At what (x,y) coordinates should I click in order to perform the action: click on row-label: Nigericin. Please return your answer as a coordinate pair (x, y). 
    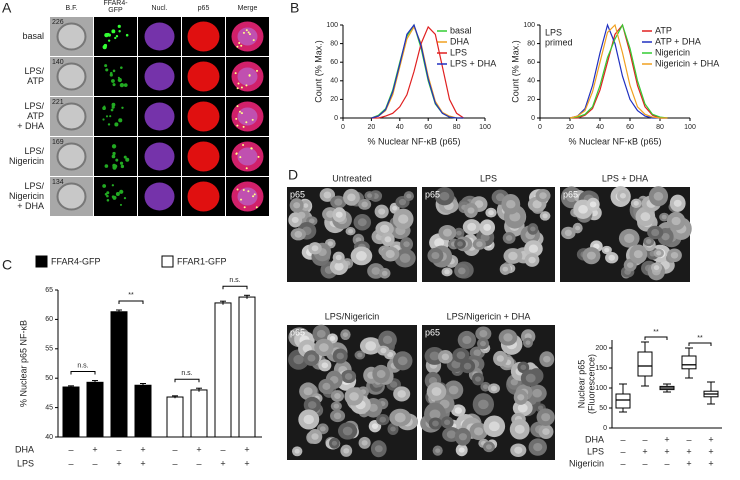
    Looking at the image, I should click on (26, 161).